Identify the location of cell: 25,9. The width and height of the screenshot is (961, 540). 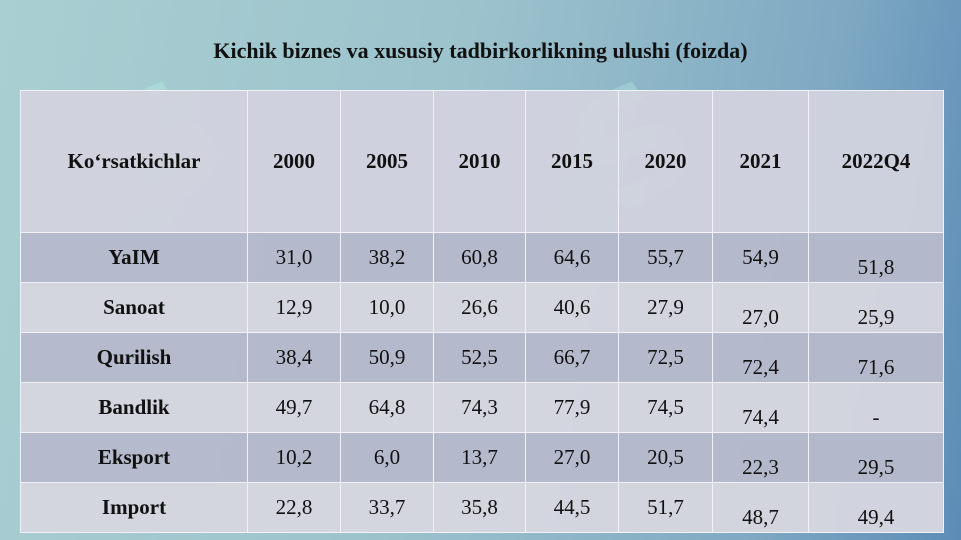
(876, 307).